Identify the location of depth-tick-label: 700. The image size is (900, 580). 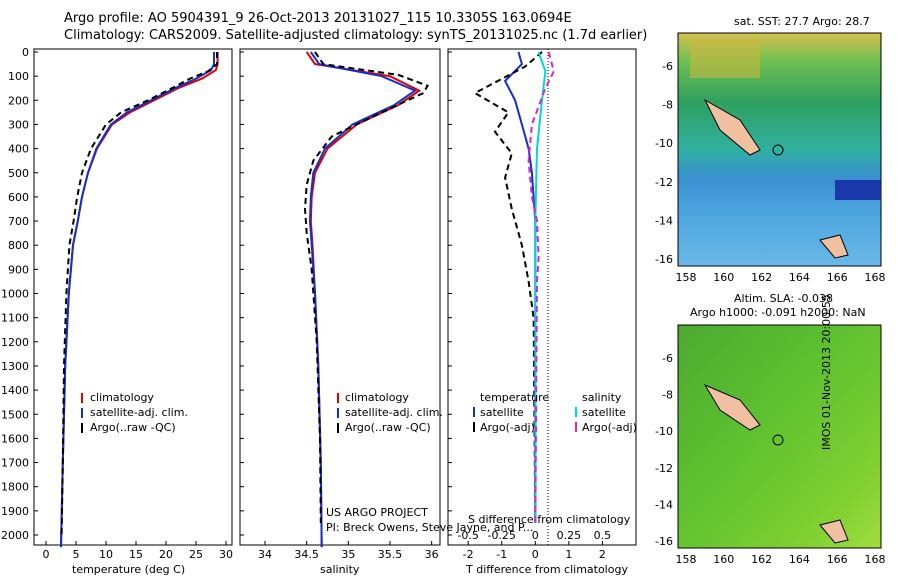
(18, 221).